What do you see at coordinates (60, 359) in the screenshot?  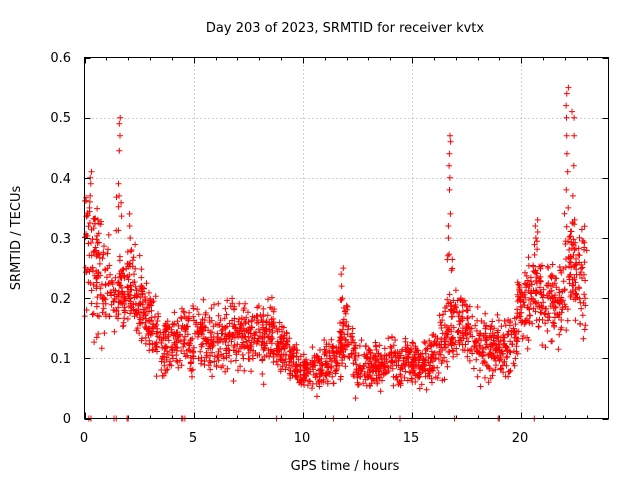 I see `y-tick-label: 0.1` at bounding box center [60, 359].